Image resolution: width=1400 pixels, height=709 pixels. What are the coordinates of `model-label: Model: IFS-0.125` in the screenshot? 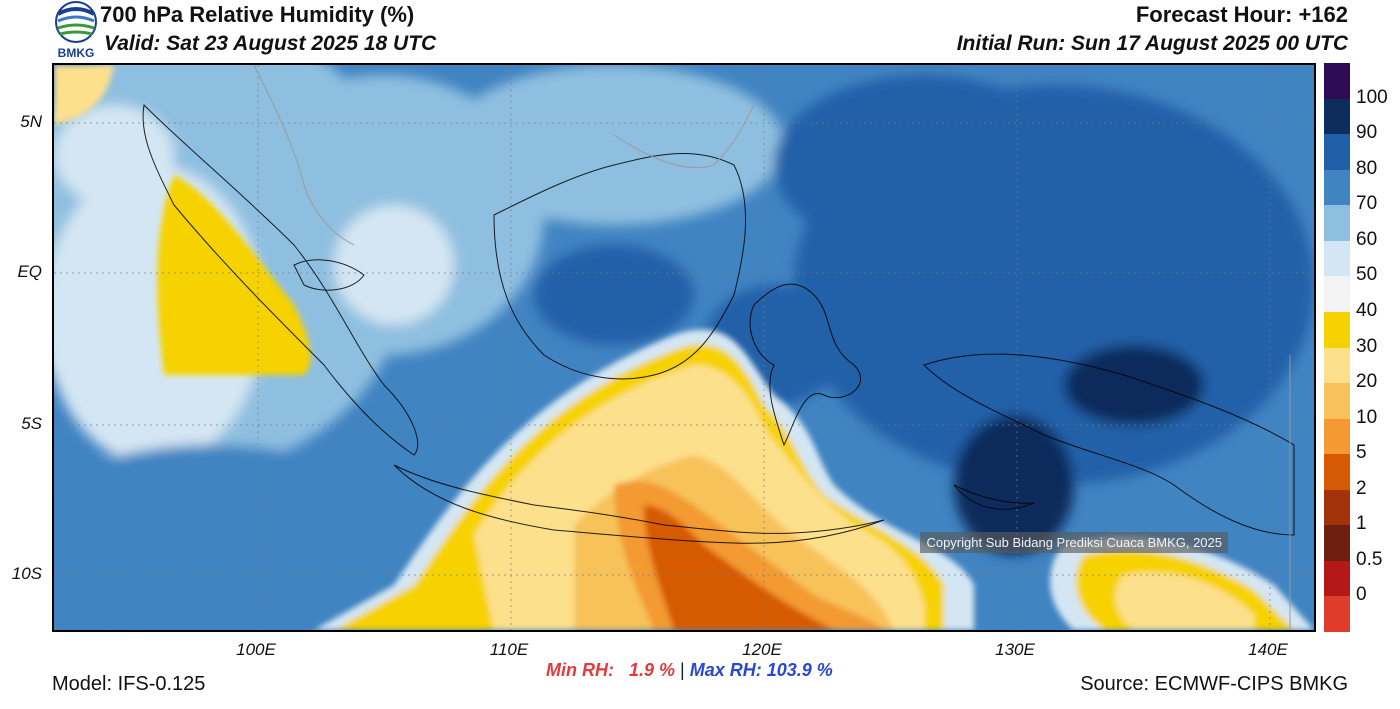 It's located at (129, 684).